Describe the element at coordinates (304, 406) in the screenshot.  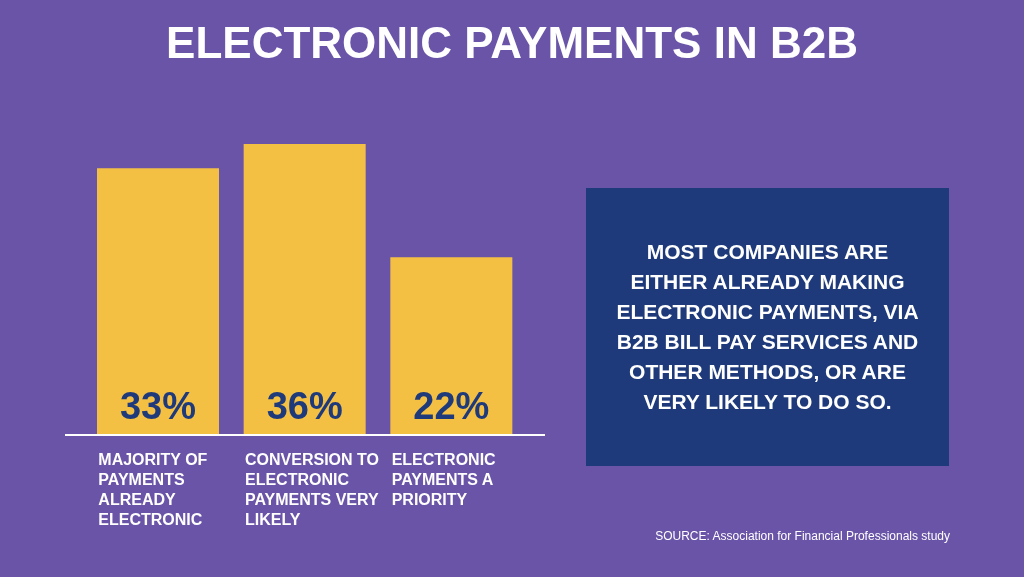
I see `data-label: 36%` at that location.